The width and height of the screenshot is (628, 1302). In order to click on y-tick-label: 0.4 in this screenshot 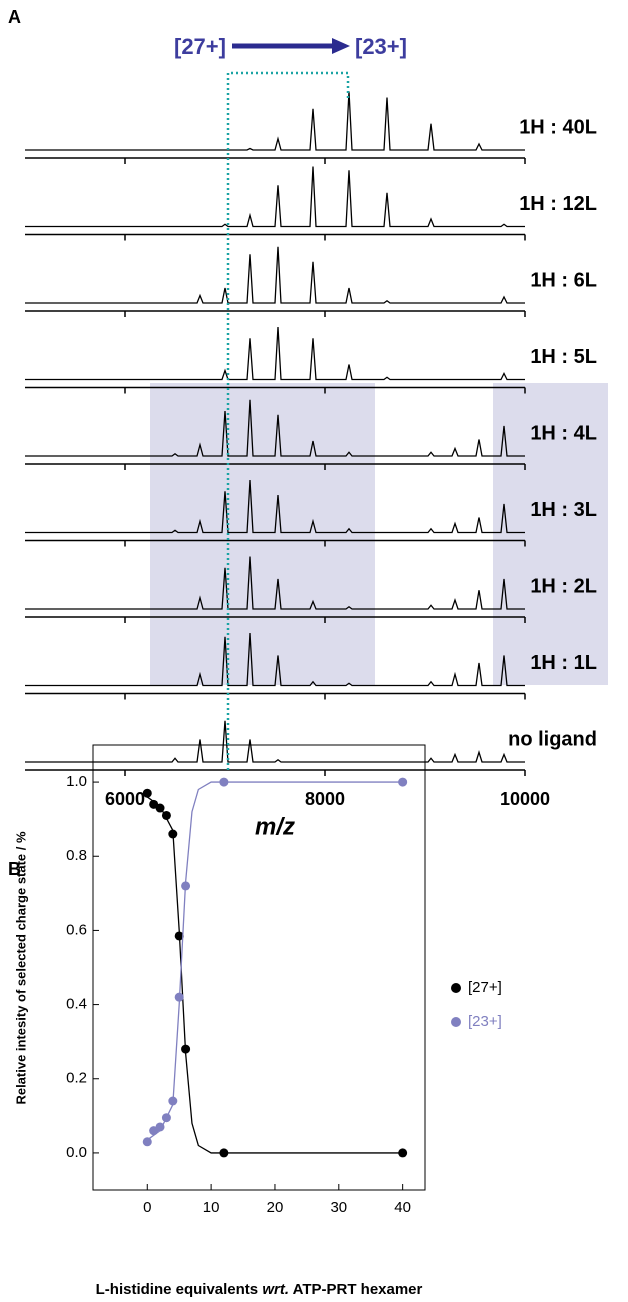, I will do `click(76, 1004)`.